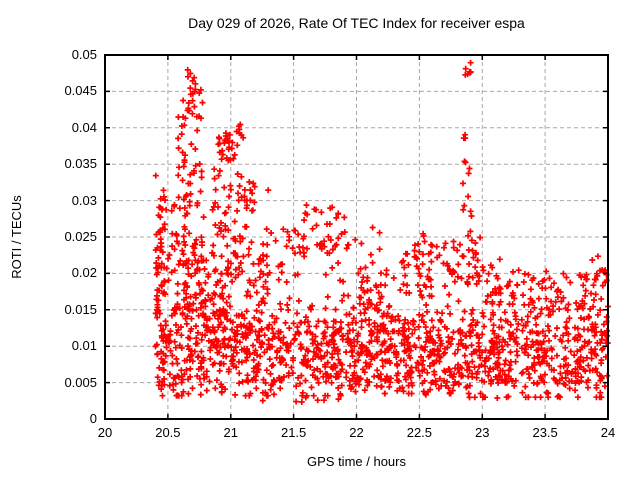 This screenshot has width=640, height=480. I want to click on y-tick-label: 0.005, so click(80, 382).